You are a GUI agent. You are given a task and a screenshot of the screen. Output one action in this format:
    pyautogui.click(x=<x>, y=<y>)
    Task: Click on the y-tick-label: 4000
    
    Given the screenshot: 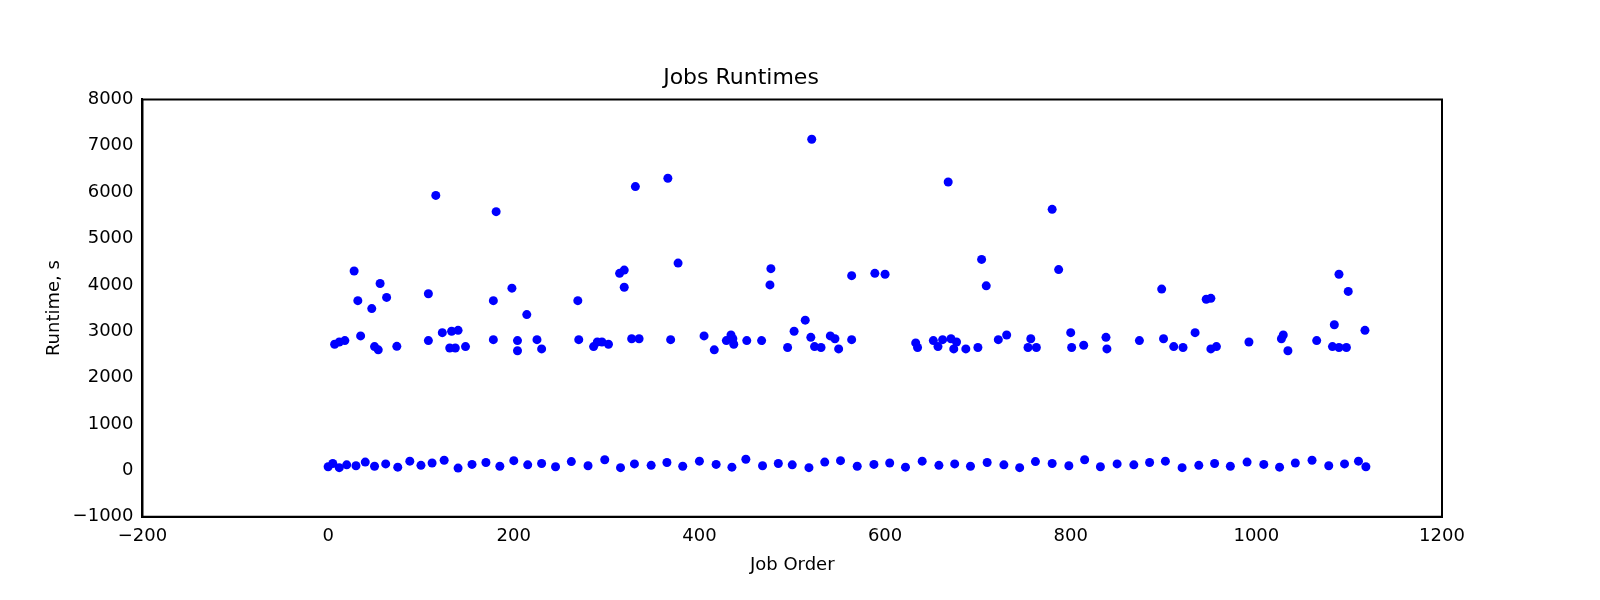 What is the action you would take?
    pyautogui.click(x=110, y=283)
    